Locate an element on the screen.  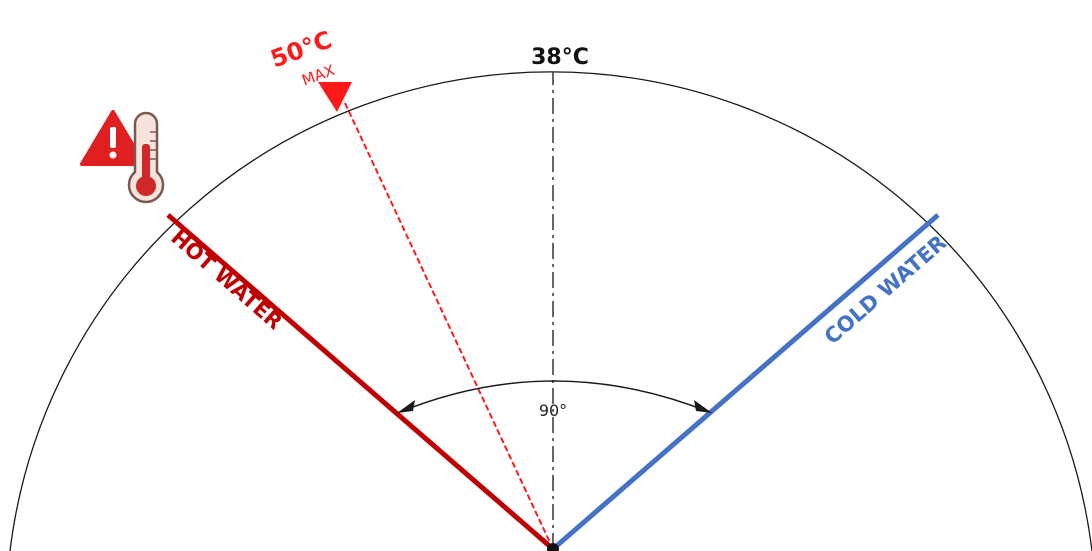
angle-arrow-left is located at coordinates (406, 406).